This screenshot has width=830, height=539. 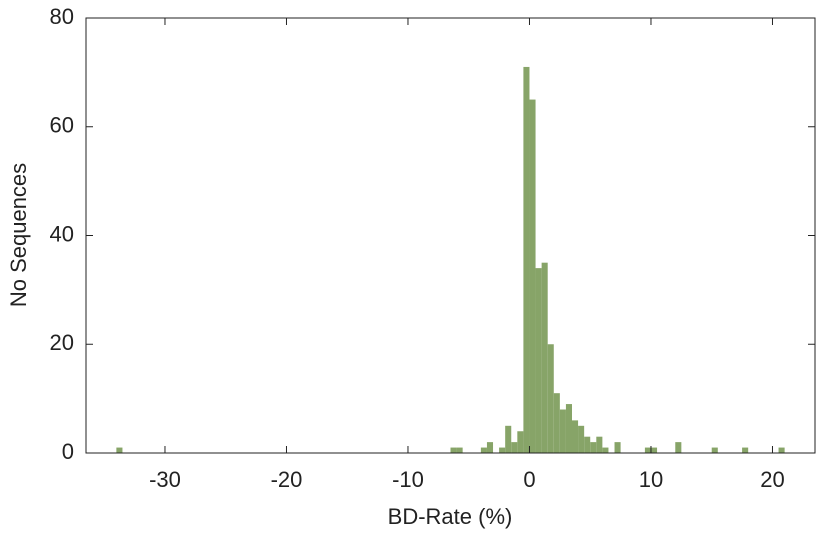 I want to click on y-axis-label: No Sequences, so click(x=18, y=235).